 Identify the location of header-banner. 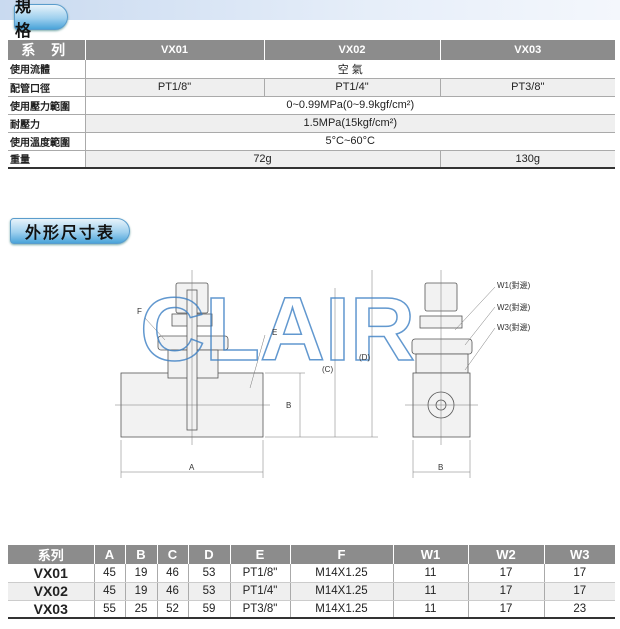
(310, 10).